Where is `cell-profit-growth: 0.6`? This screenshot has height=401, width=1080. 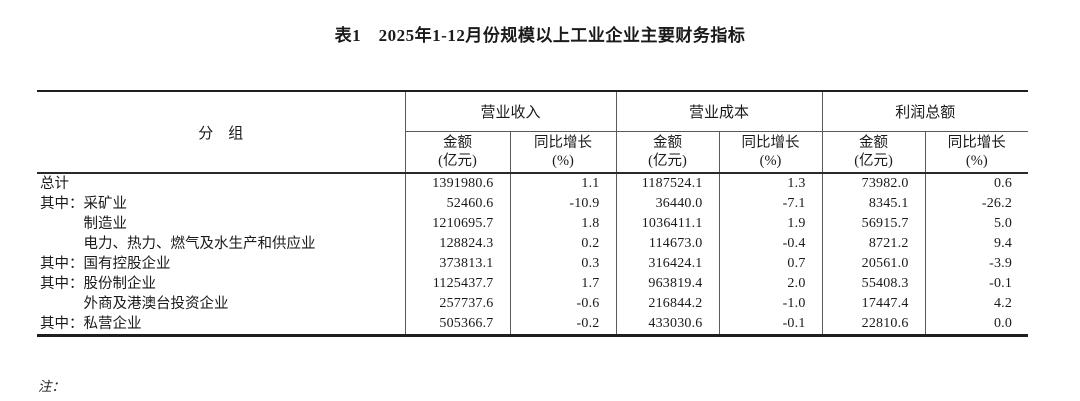
cell-profit-growth: 0.6 is located at coordinates (976, 183).